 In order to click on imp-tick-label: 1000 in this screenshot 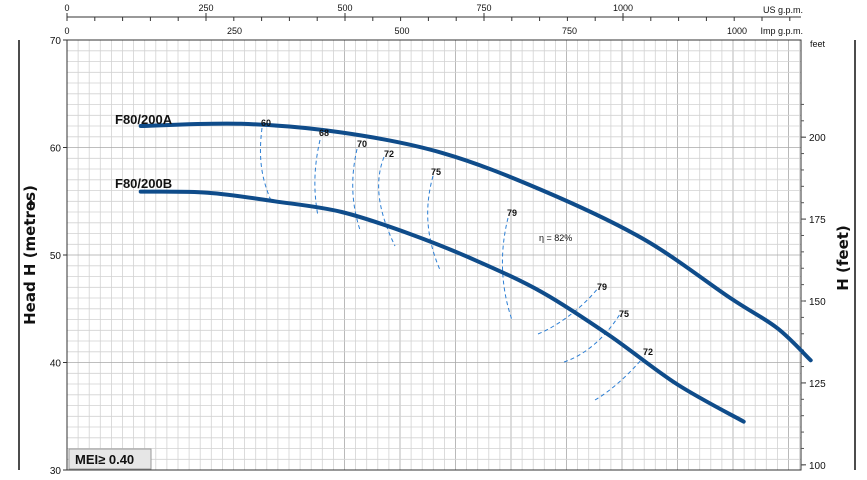, I will do `click(737, 31)`.